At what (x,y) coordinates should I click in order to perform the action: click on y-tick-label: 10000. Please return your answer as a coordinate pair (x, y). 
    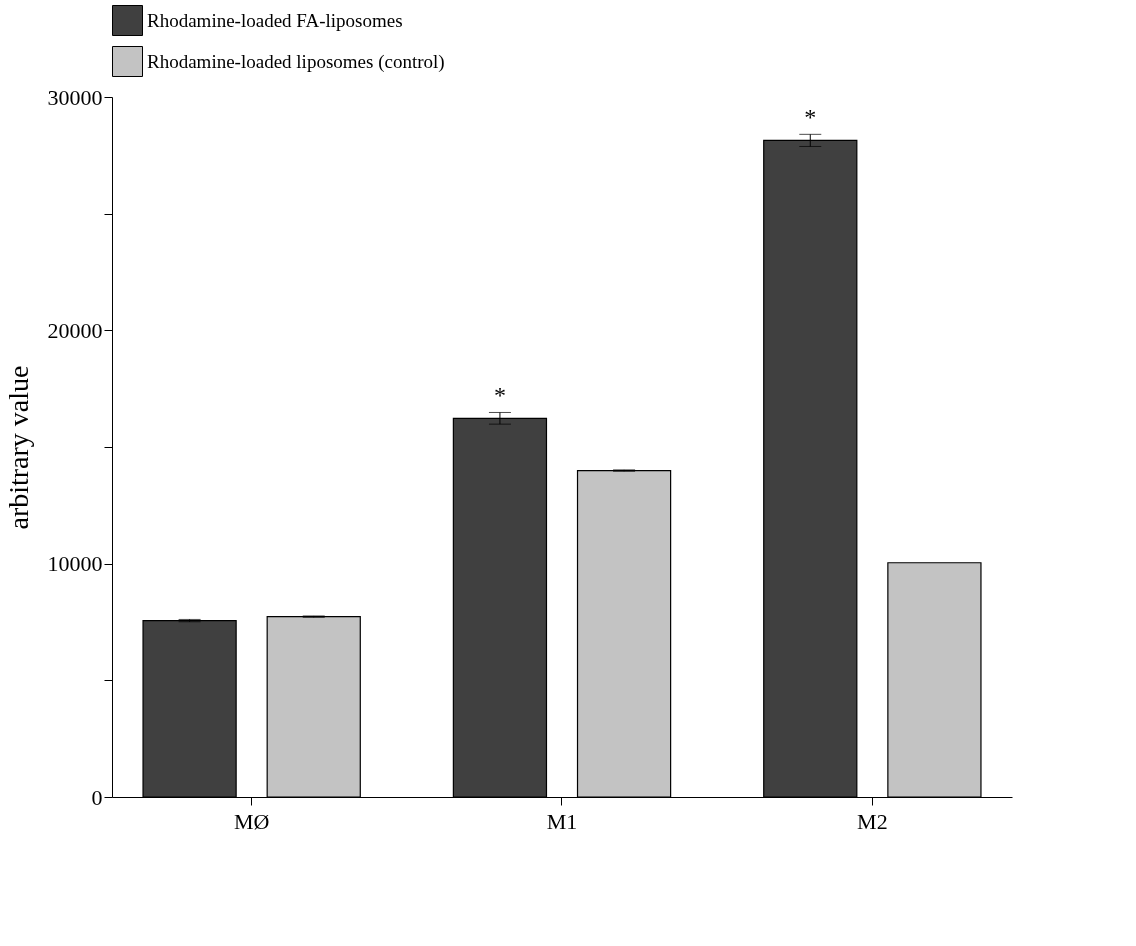
    Looking at the image, I should click on (75, 564).